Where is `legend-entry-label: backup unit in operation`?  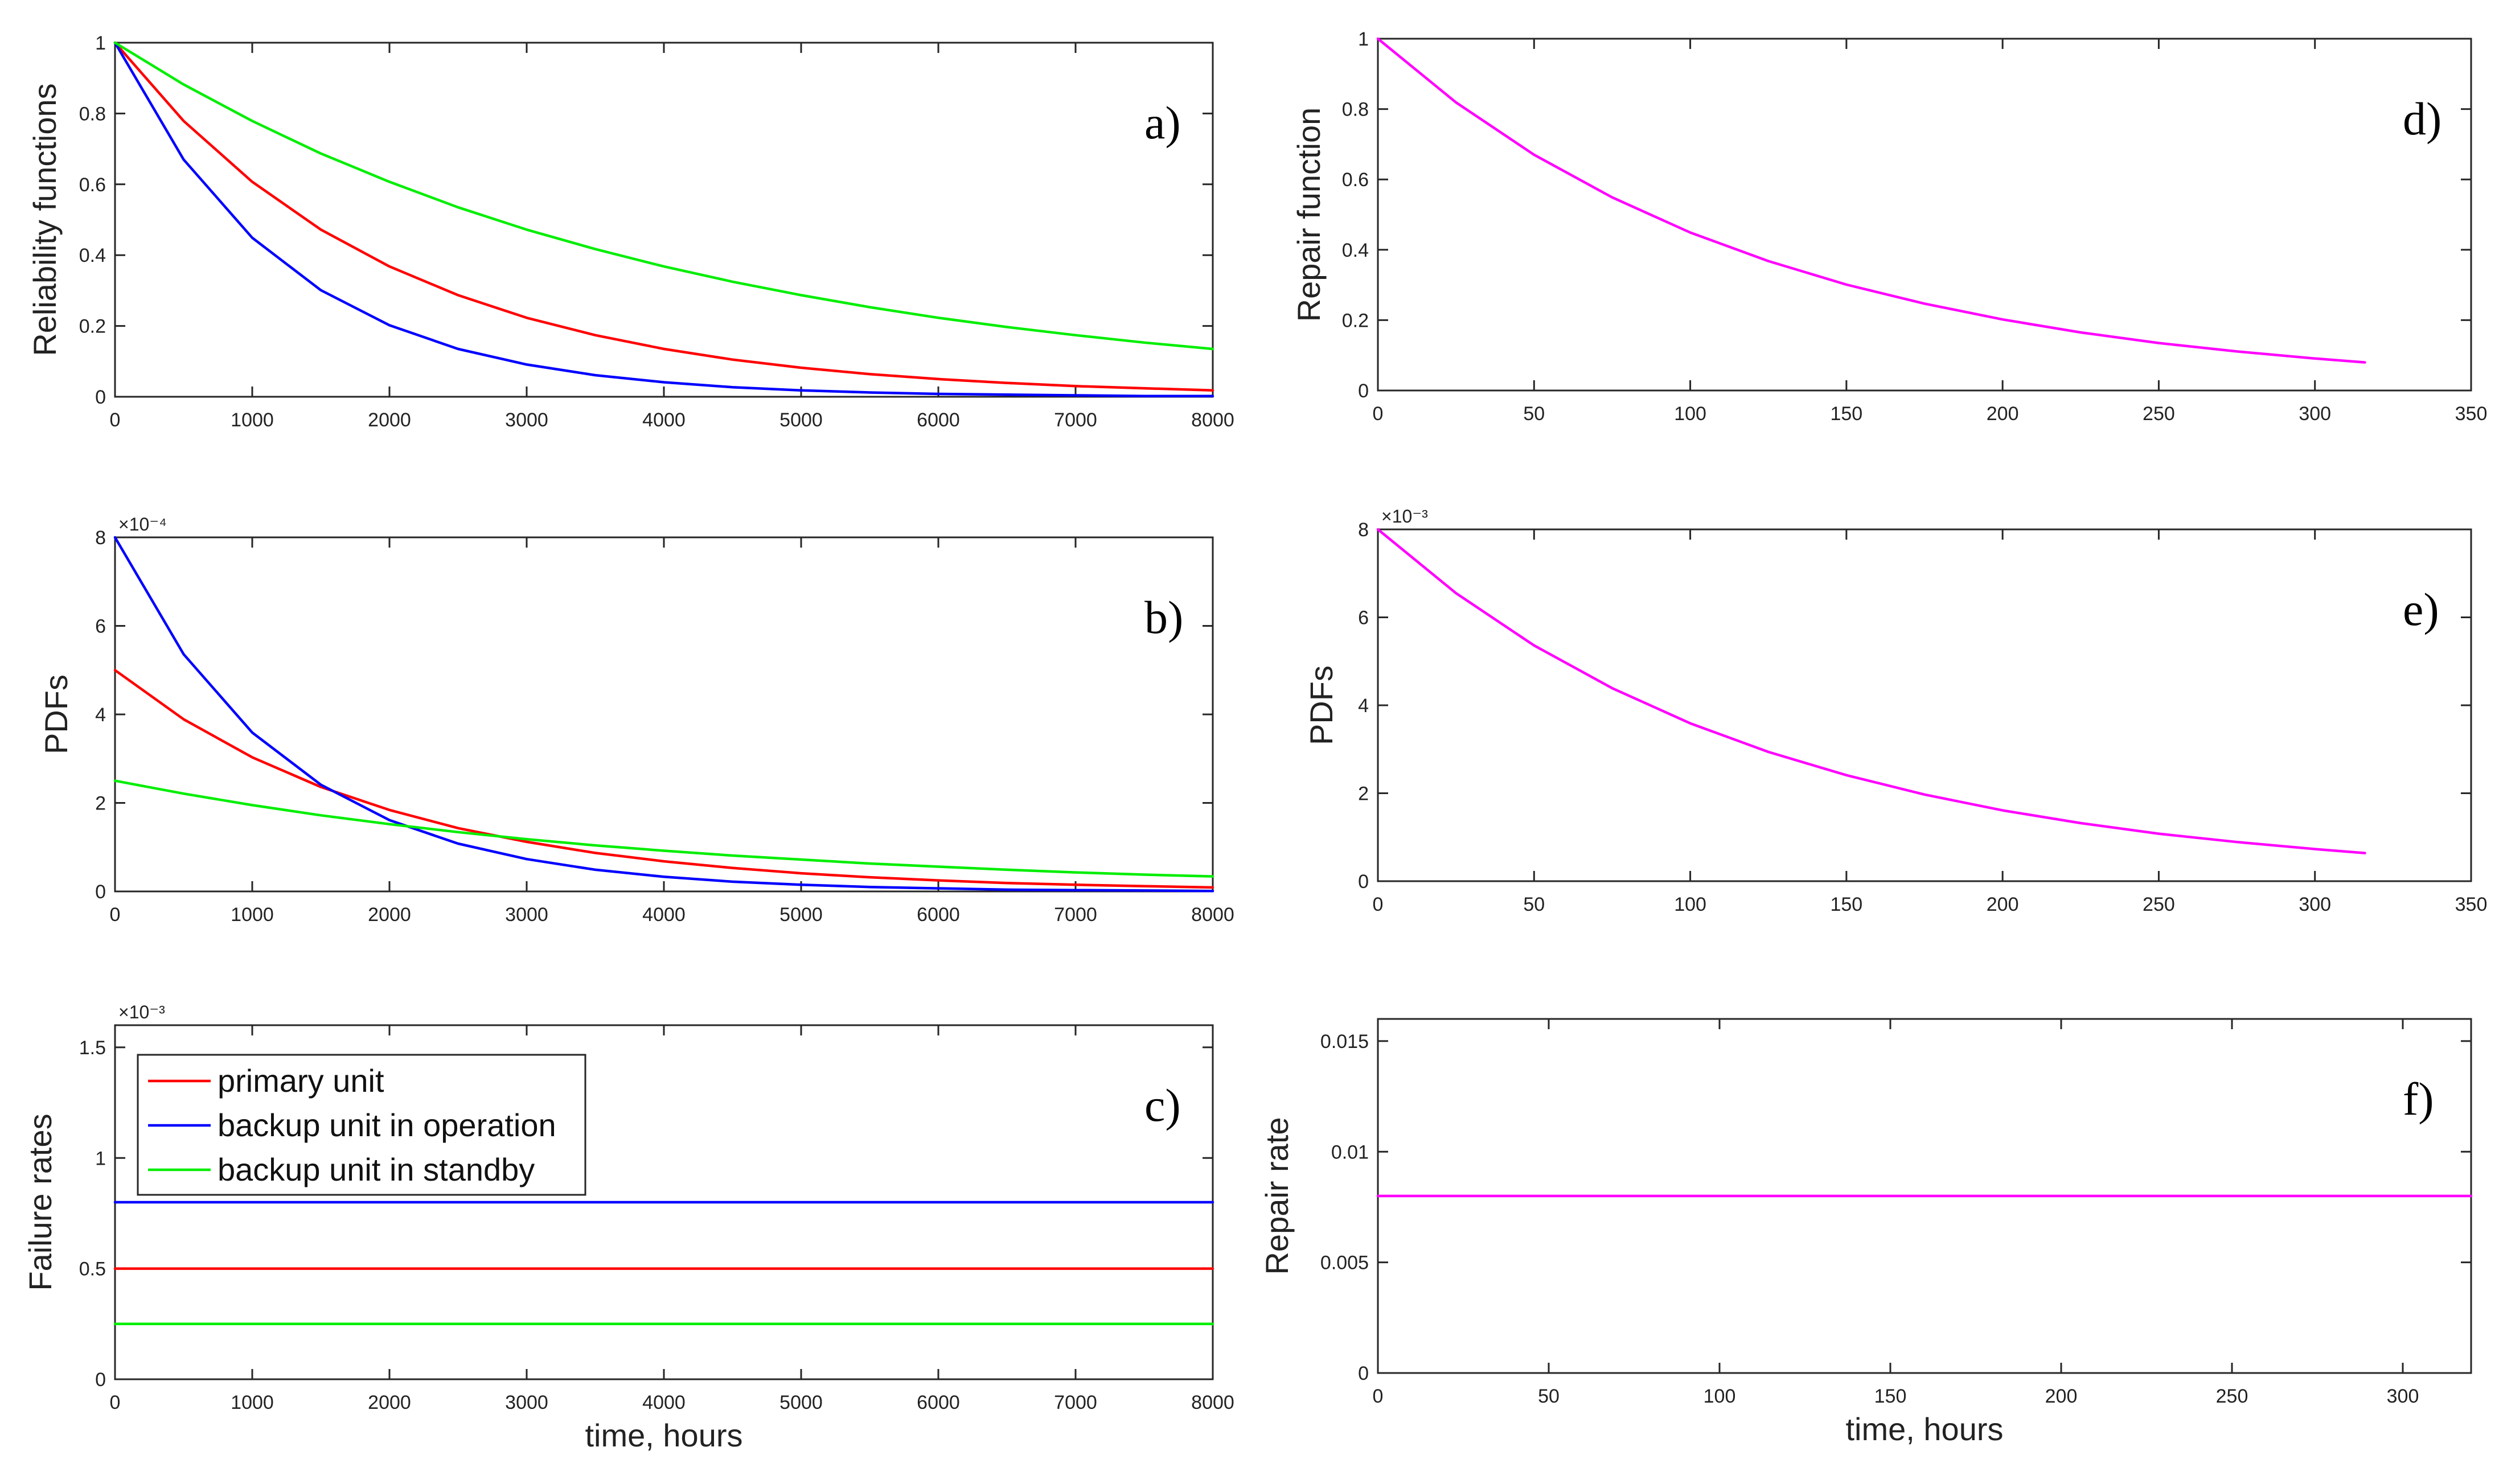
legend-entry-label: backup unit in operation is located at coordinates (387, 1125).